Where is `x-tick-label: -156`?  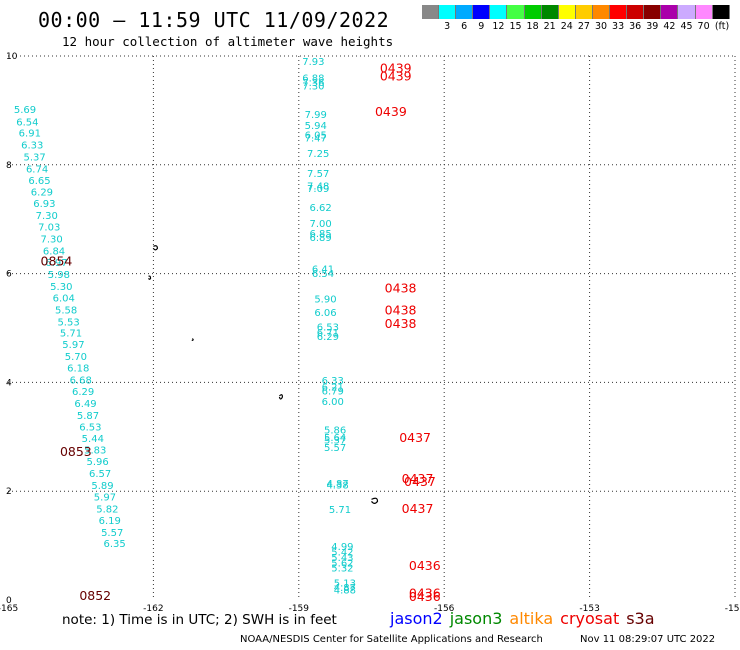 x-tick-label: -156 is located at coordinates (444, 609).